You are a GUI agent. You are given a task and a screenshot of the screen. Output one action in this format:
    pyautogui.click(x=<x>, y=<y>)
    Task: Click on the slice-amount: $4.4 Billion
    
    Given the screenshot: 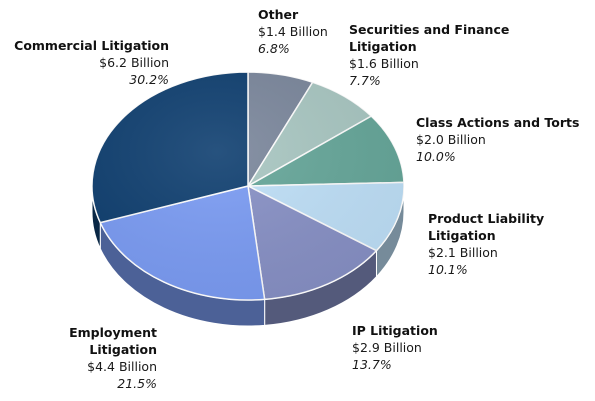 What is the action you would take?
    pyautogui.click(x=122, y=366)
    